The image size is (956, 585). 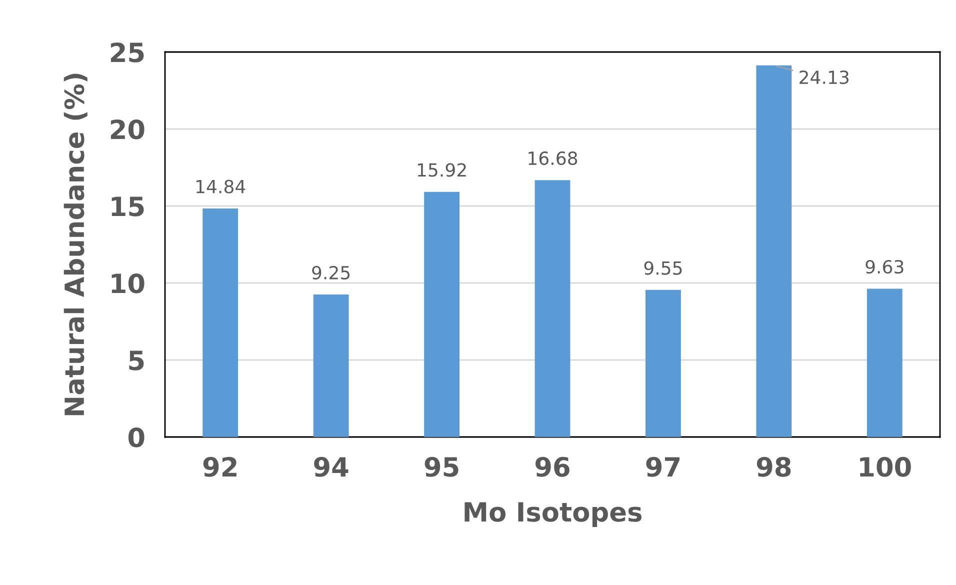 I want to click on data-label: 9.63, so click(x=885, y=267).